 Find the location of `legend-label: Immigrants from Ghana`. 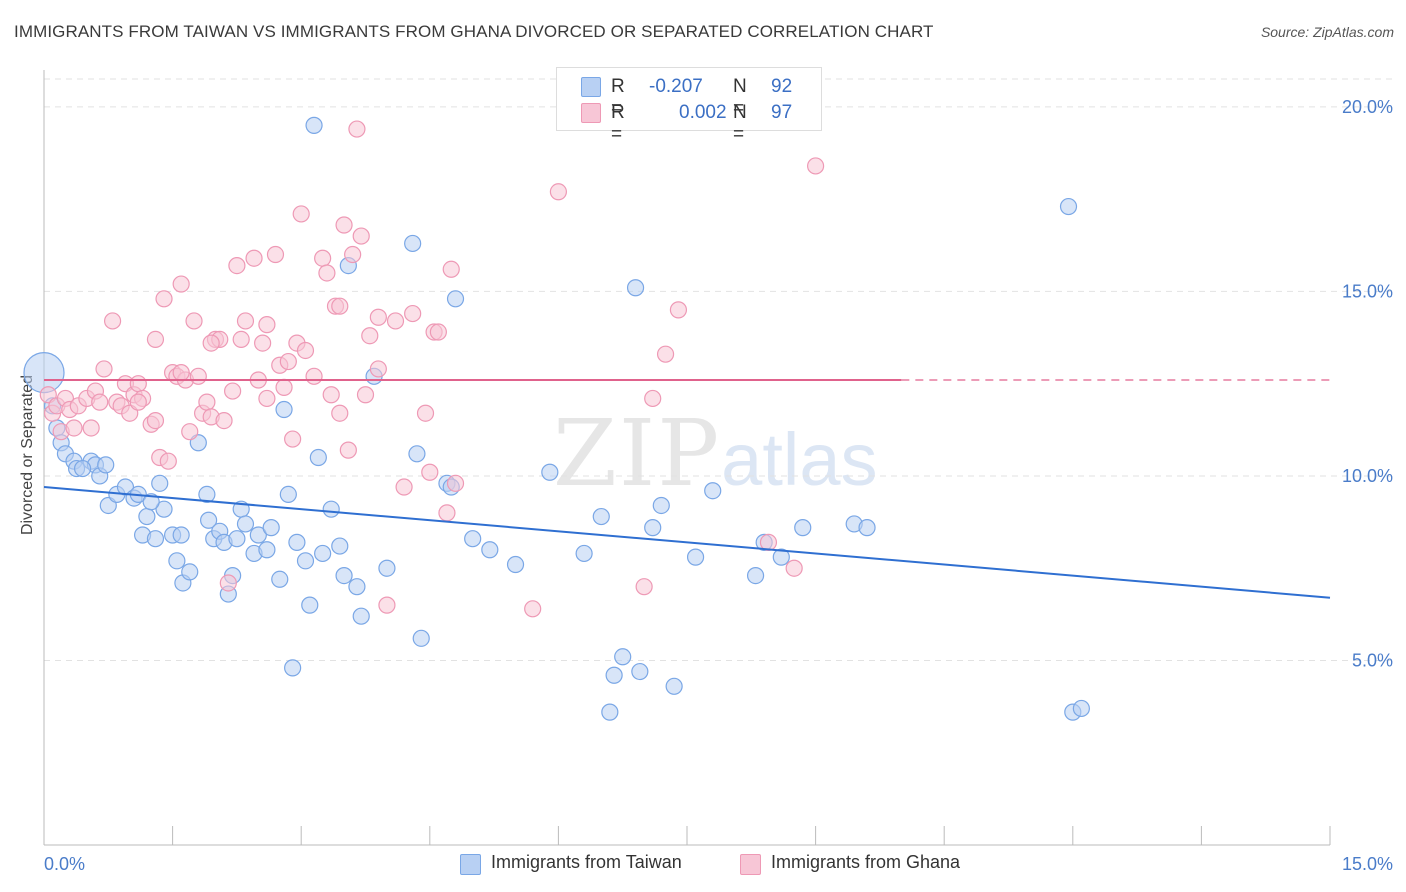

legend-label: Immigrants from Ghana is located at coordinates (866, 862).